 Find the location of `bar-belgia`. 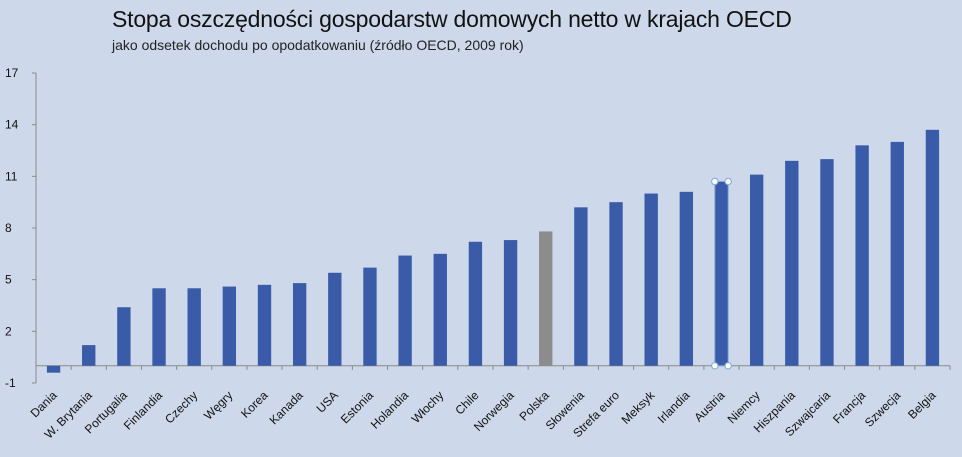

bar-belgia is located at coordinates (932, 247).